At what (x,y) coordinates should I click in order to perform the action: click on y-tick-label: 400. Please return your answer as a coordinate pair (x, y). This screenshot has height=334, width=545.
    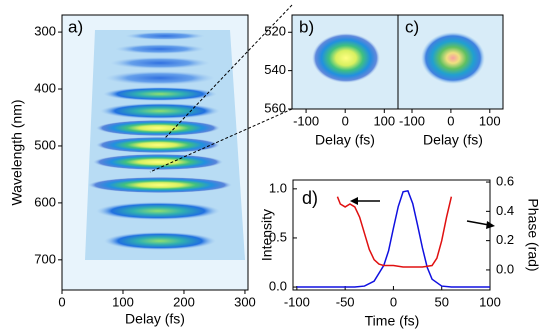
    Looking at the image, I should click on (45, 87).